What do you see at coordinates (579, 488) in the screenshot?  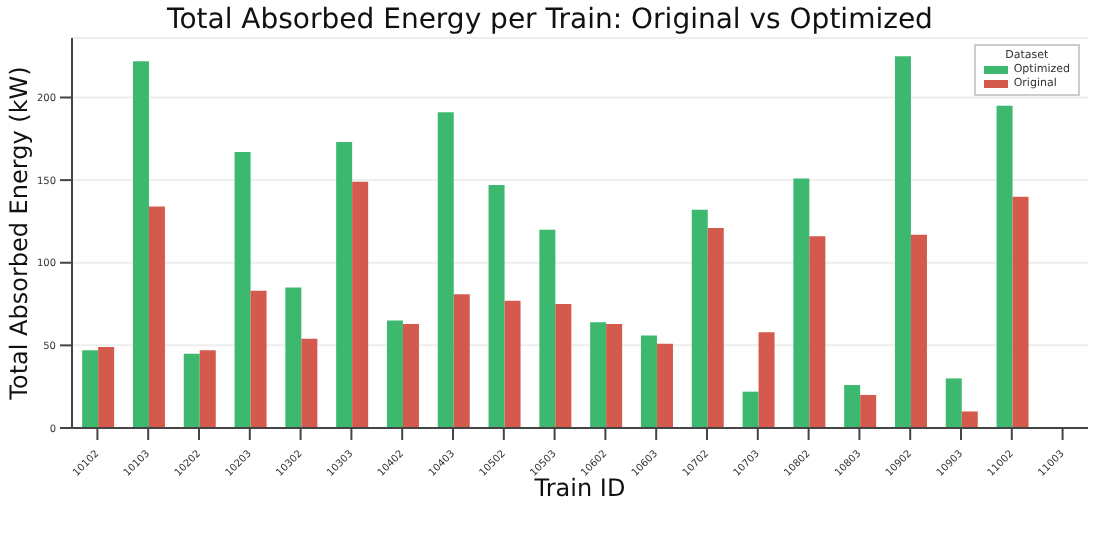 I see `x-axis-title: Train ID` at bounding box center [579, 488].